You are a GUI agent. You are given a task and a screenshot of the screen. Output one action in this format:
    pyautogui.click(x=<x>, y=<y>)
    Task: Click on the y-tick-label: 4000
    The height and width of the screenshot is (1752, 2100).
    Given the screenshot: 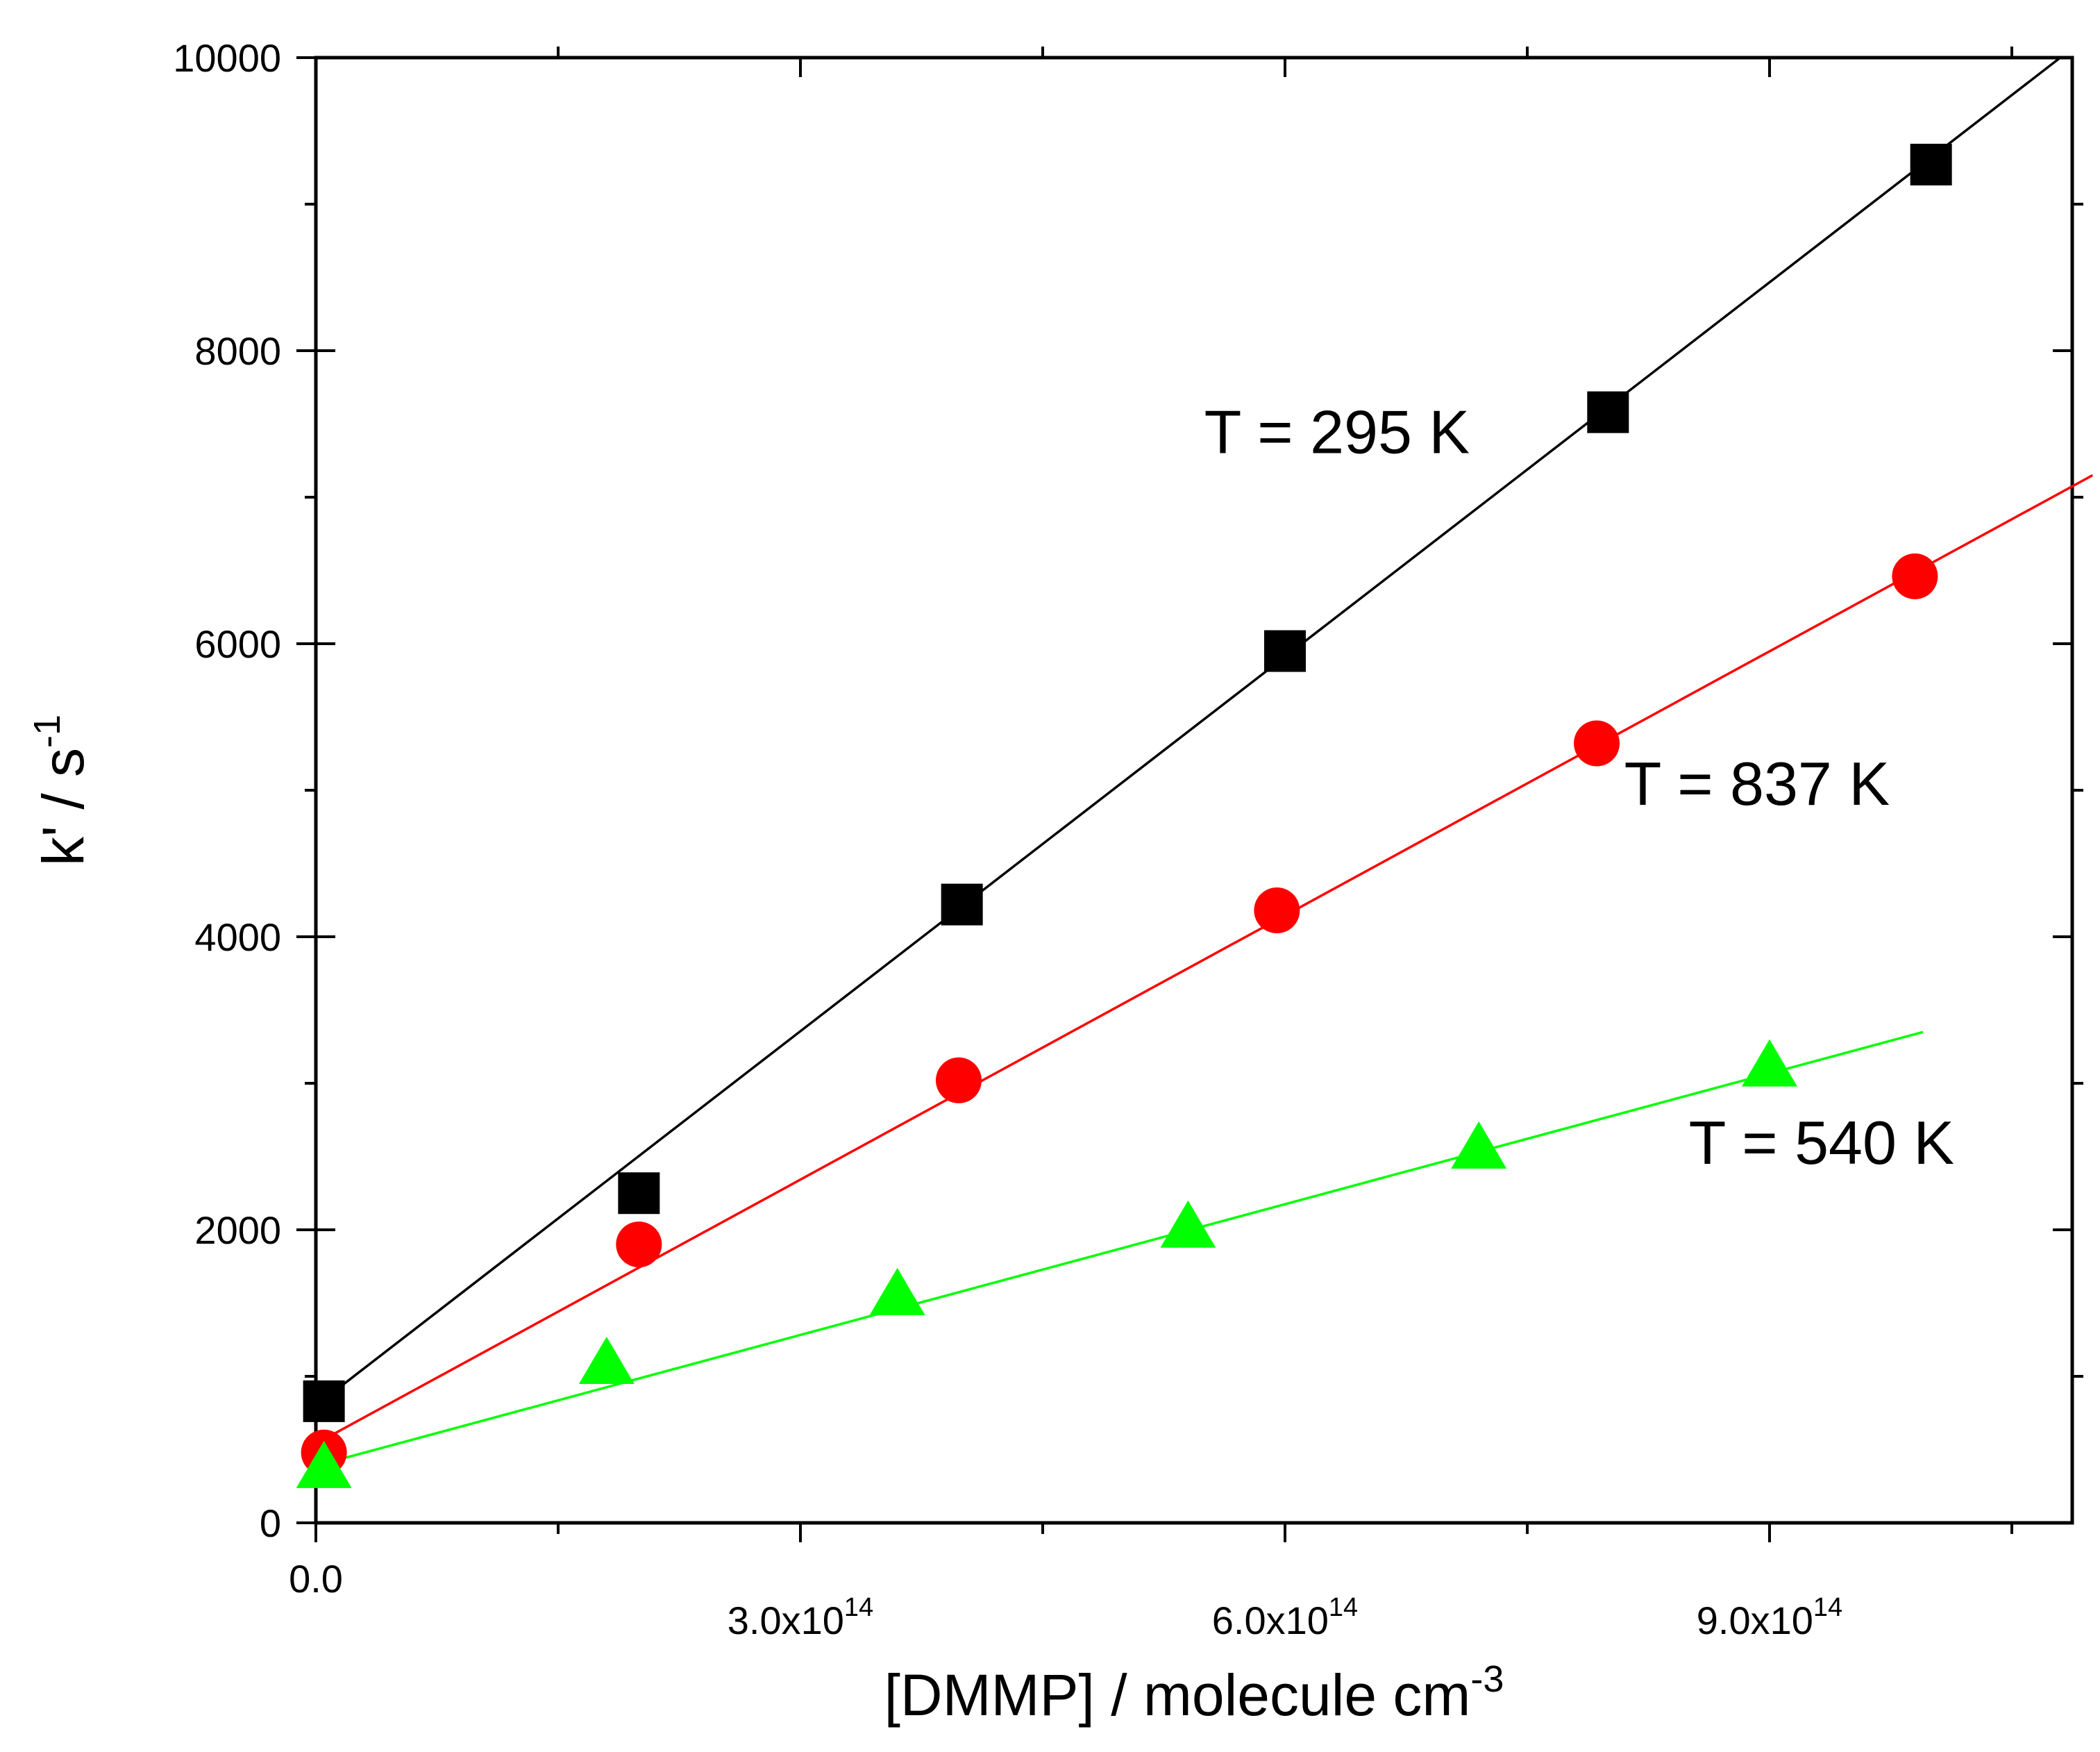 What is the action you would take?
    pyautogui.click(x=237, y=937)
    